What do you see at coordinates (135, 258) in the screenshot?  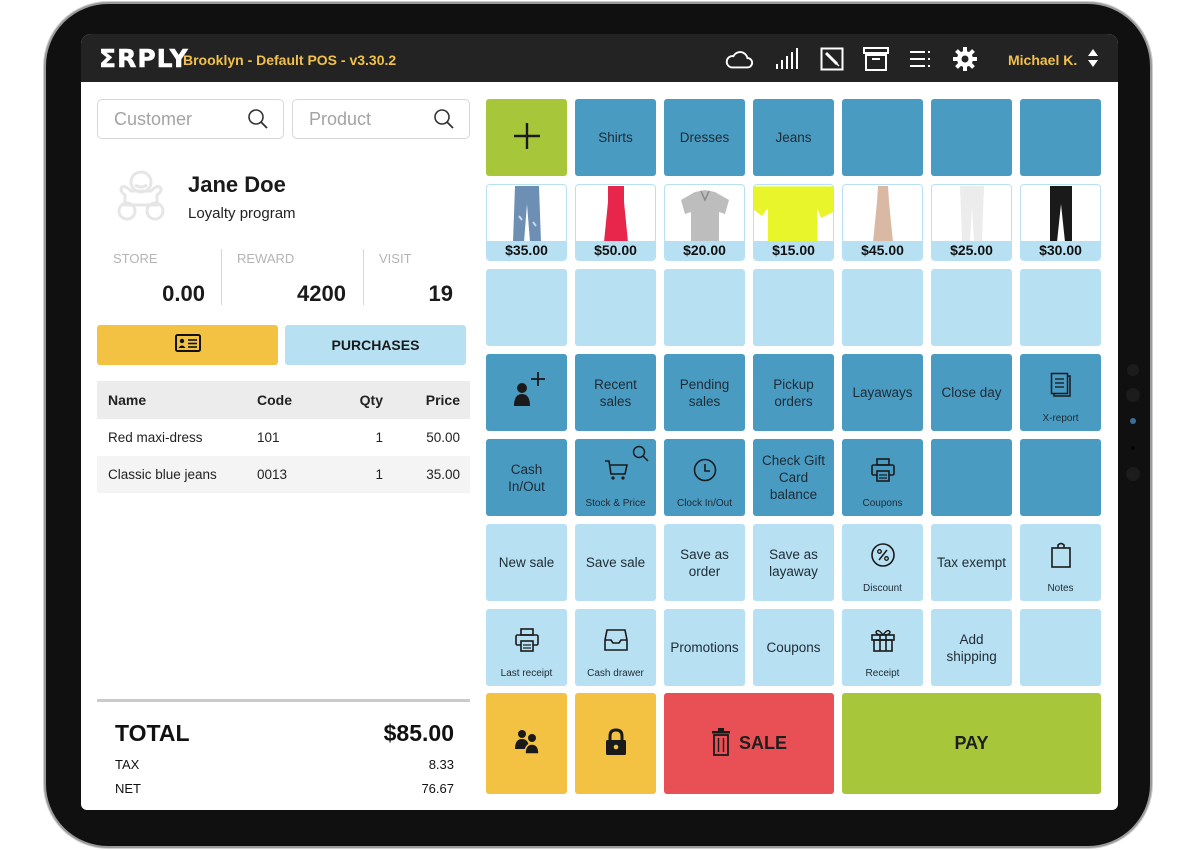 I see `stat-label: STORE` at bounding box center [135, 258].